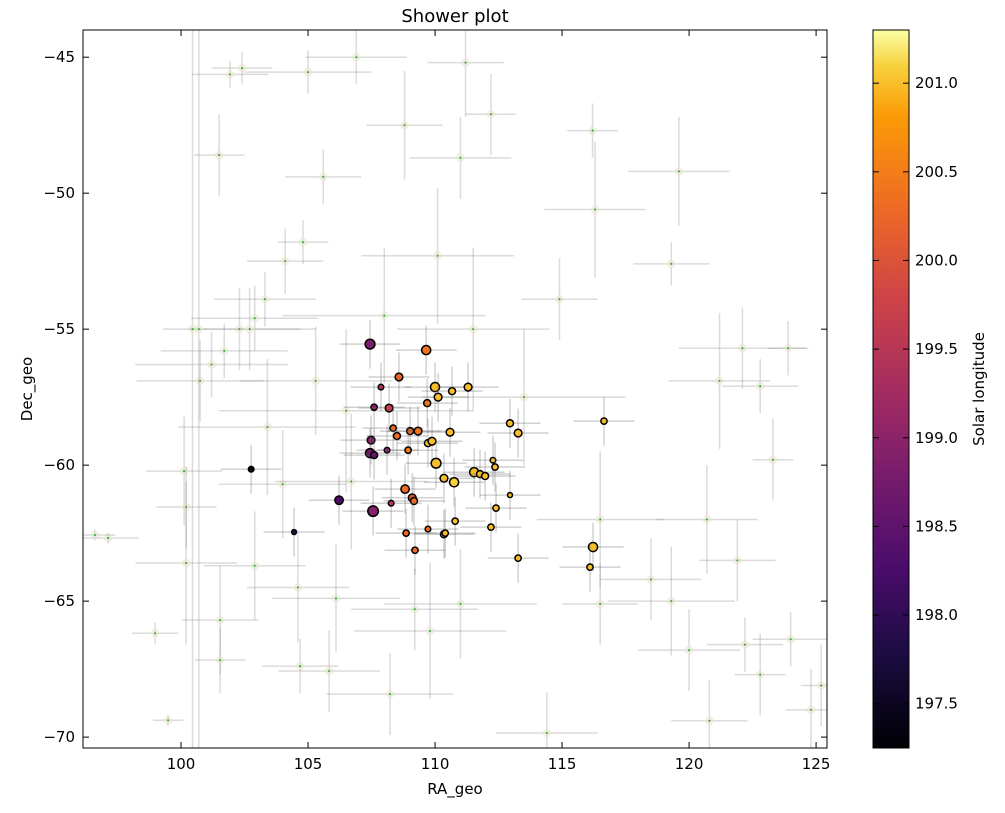 The height and width of the screenshot is (813, 1005). I want to click on colorbar-tick-label: 200.5, so click(936, 172).